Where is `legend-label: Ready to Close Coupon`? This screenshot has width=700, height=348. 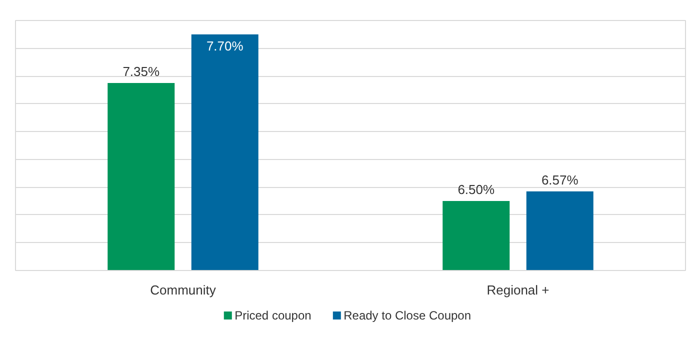 legend-label: Ready to Close Coupon is located at coordinates (408, 315).